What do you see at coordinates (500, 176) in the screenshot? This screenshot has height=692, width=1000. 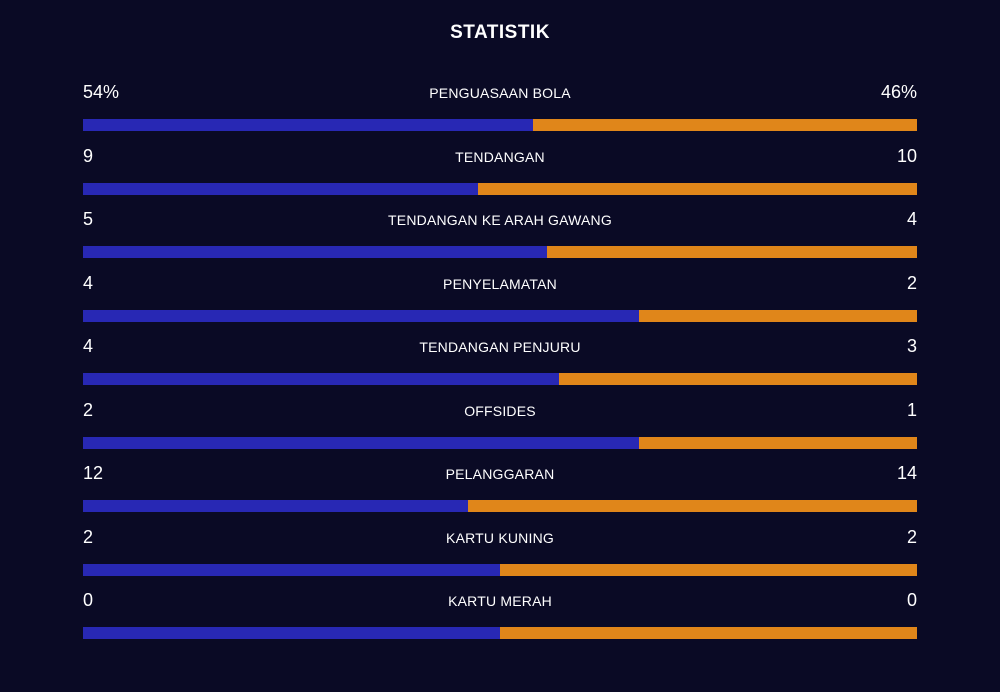 I see `stat-row-shots: 9 TENDANGAN 10` at bounding box center [500, 176].